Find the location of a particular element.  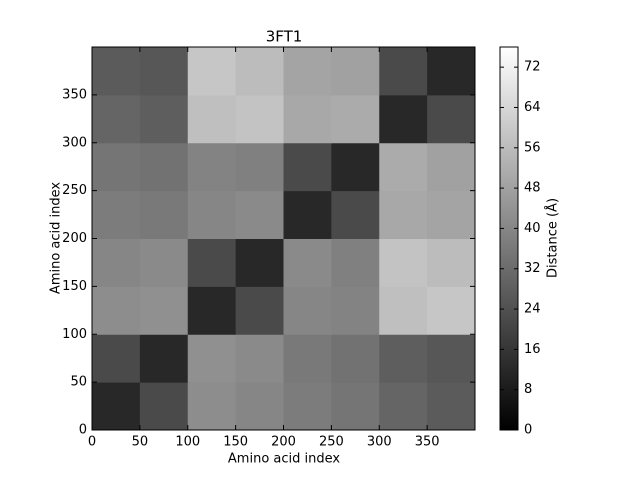

y-tick-label: 50 is located at coordinates (78, 382).